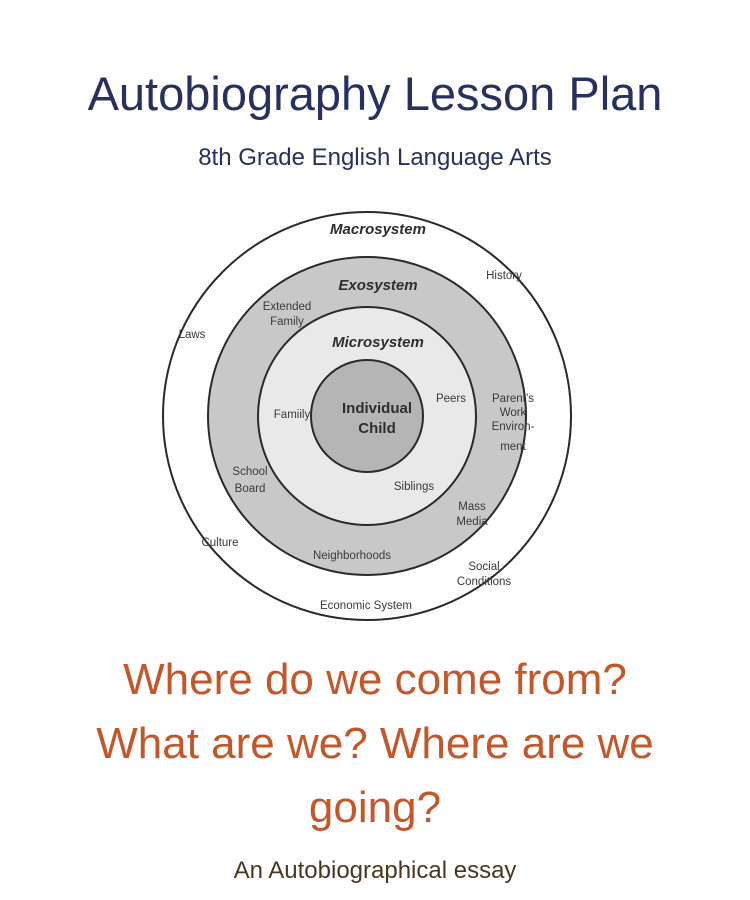  Describe the element at coordinates (513, 447) in the screenshot. I see `label-parents-line4: ment` at that location.